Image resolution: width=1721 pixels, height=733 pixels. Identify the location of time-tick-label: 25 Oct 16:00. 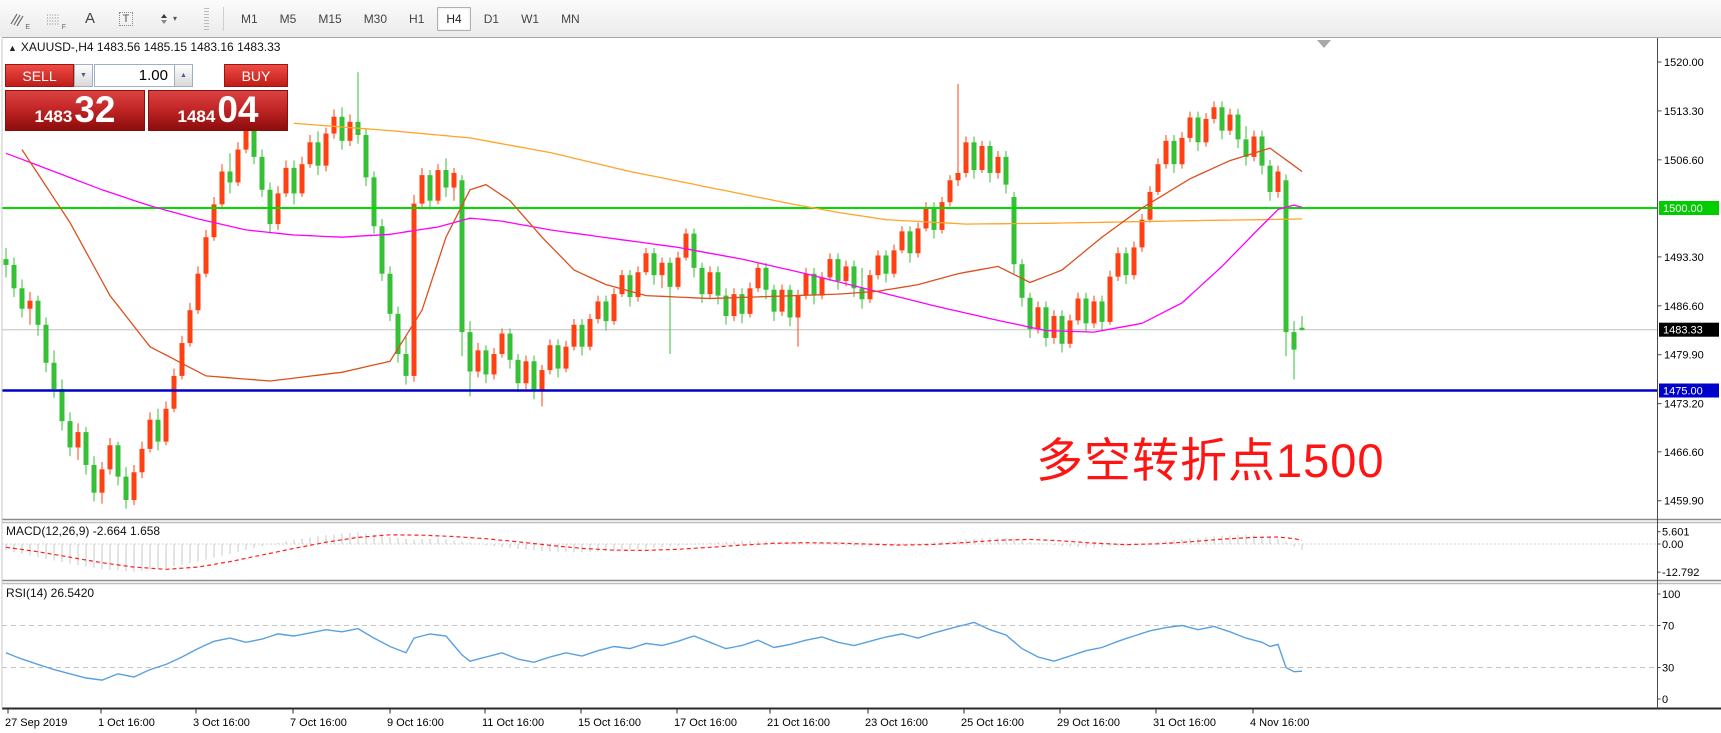
(992, 723).